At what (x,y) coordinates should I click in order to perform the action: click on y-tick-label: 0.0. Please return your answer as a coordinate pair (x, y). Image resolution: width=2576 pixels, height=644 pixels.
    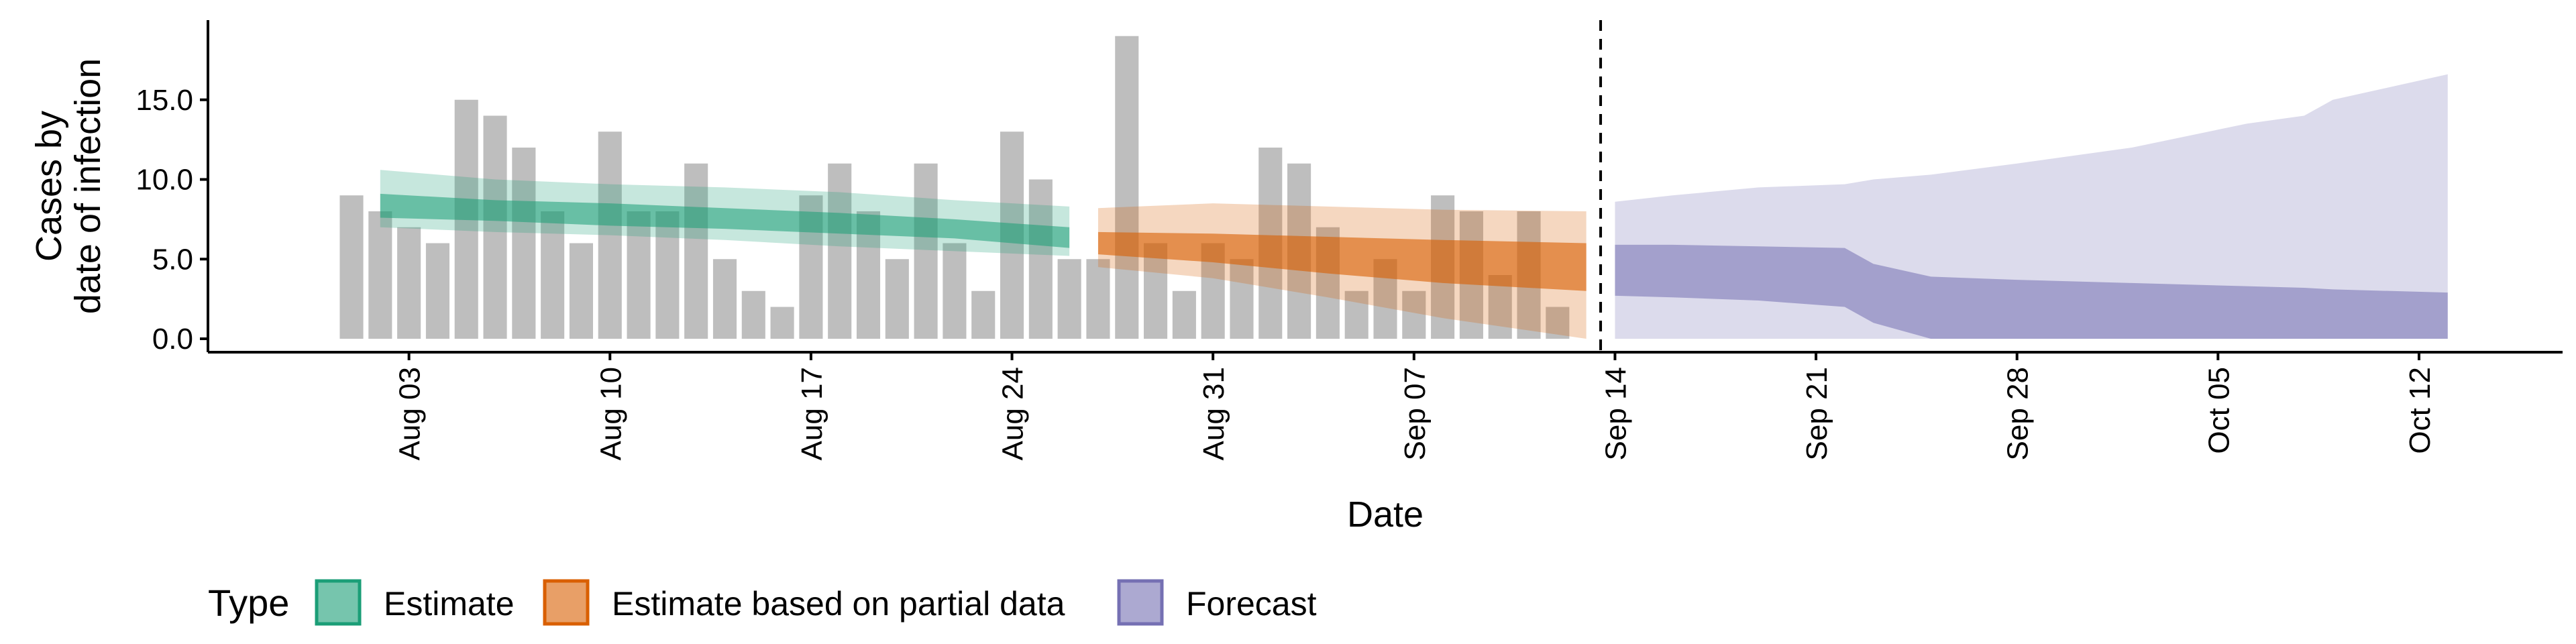
    Looking at the image, I should click on (172, 339).